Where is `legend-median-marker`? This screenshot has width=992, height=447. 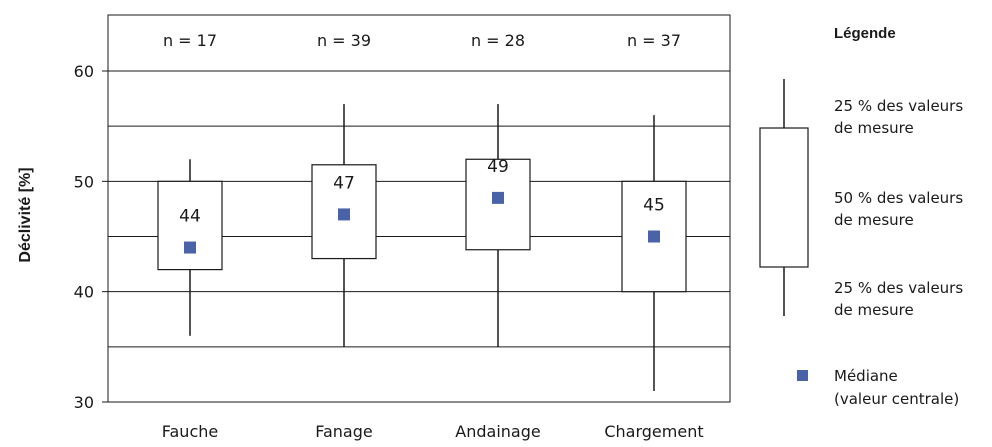
legend-median-marker is located at coordinates (802, 375).